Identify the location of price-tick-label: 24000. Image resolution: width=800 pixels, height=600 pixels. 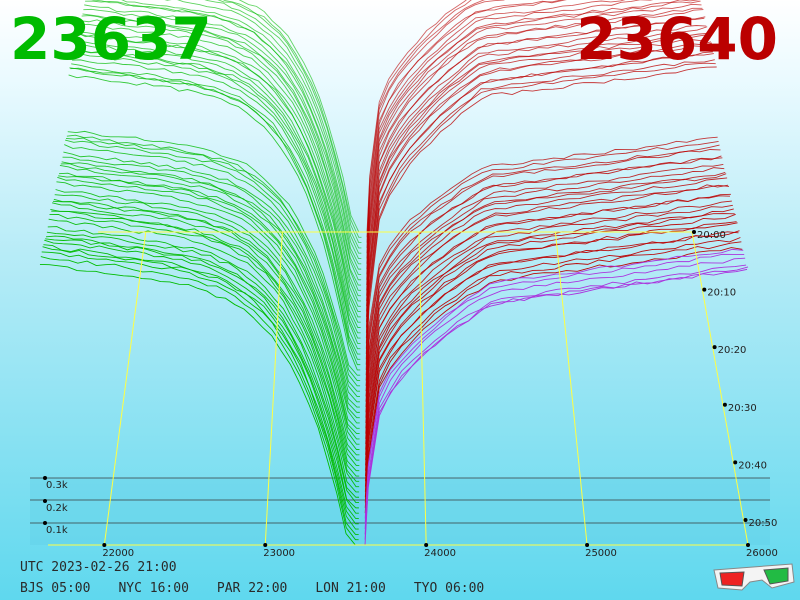
(440, 553).